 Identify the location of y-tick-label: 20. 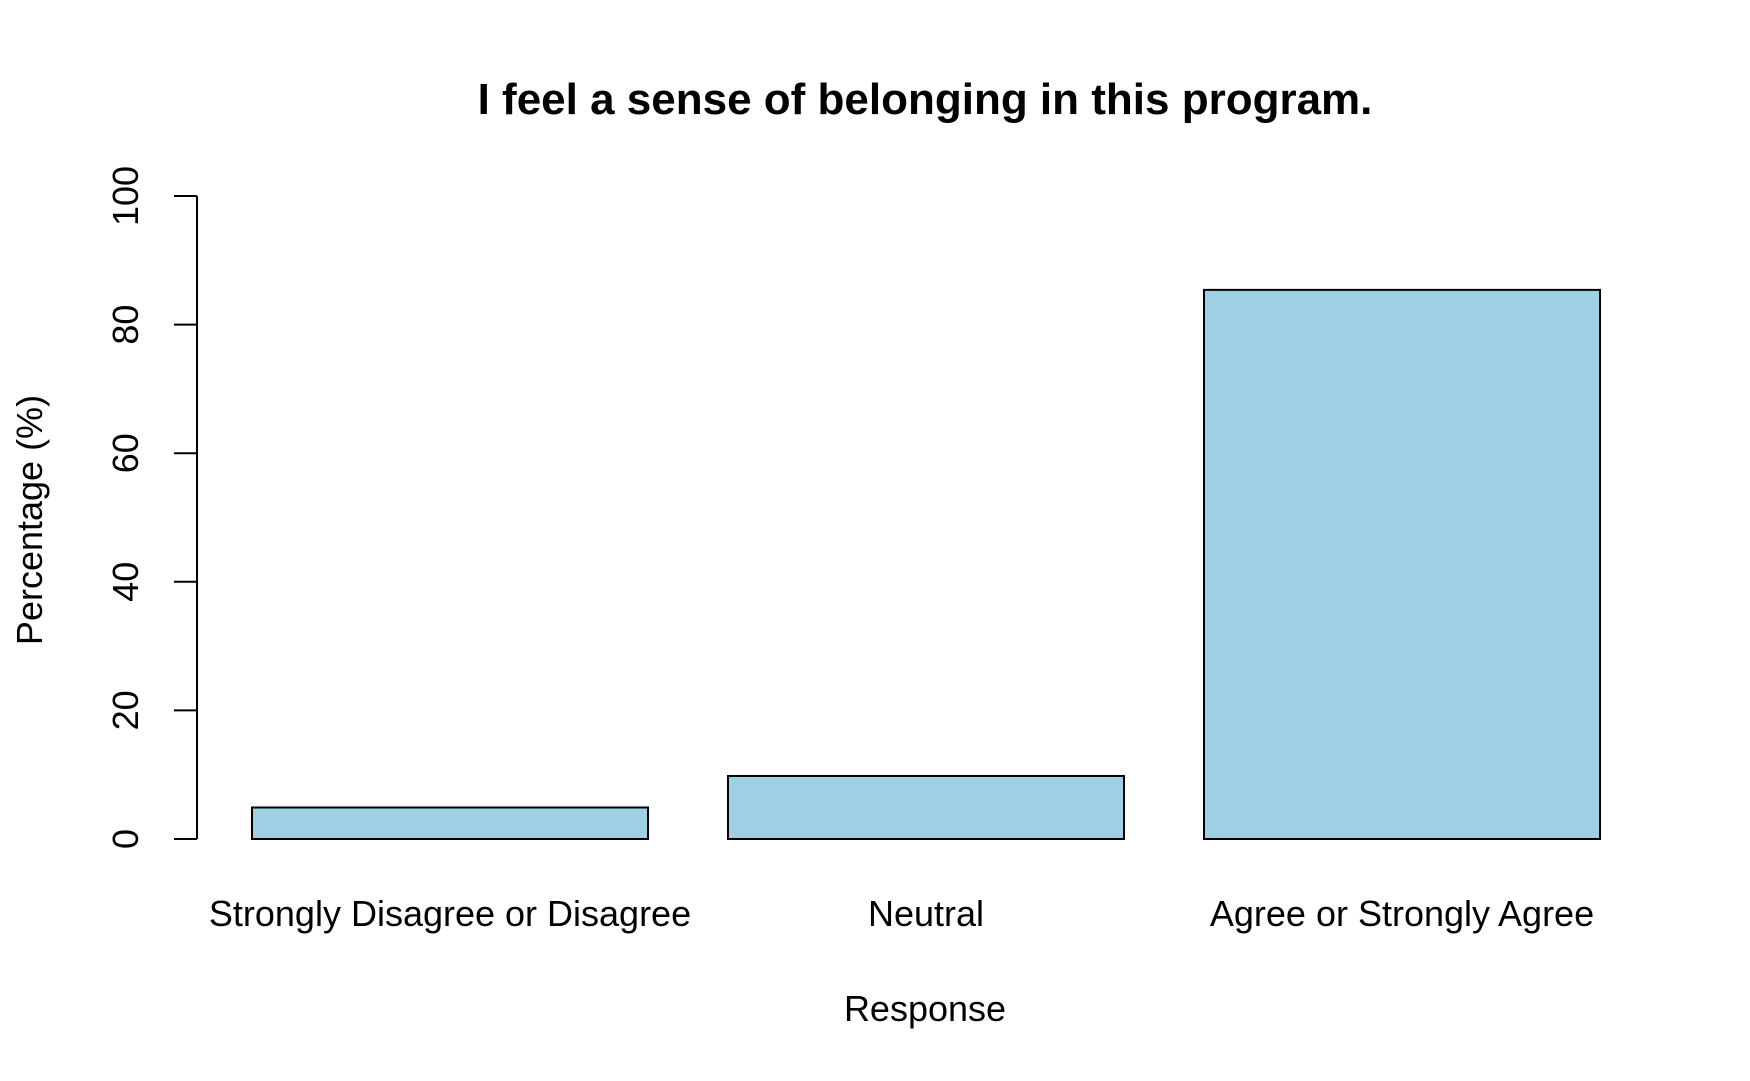
(125, 710).